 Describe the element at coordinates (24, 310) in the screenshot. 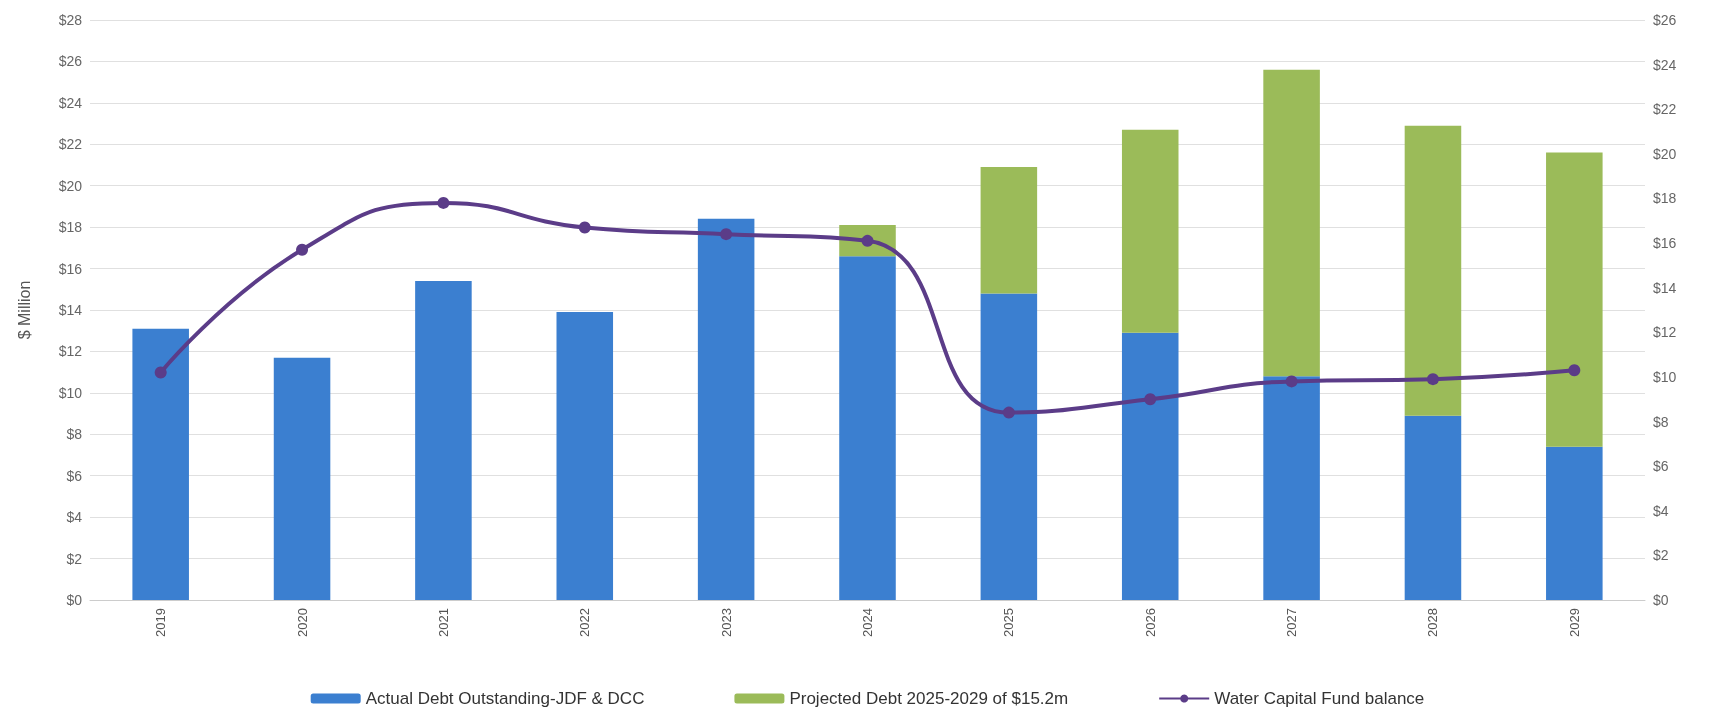

I see `y-axis-title: $ Million` at that location.